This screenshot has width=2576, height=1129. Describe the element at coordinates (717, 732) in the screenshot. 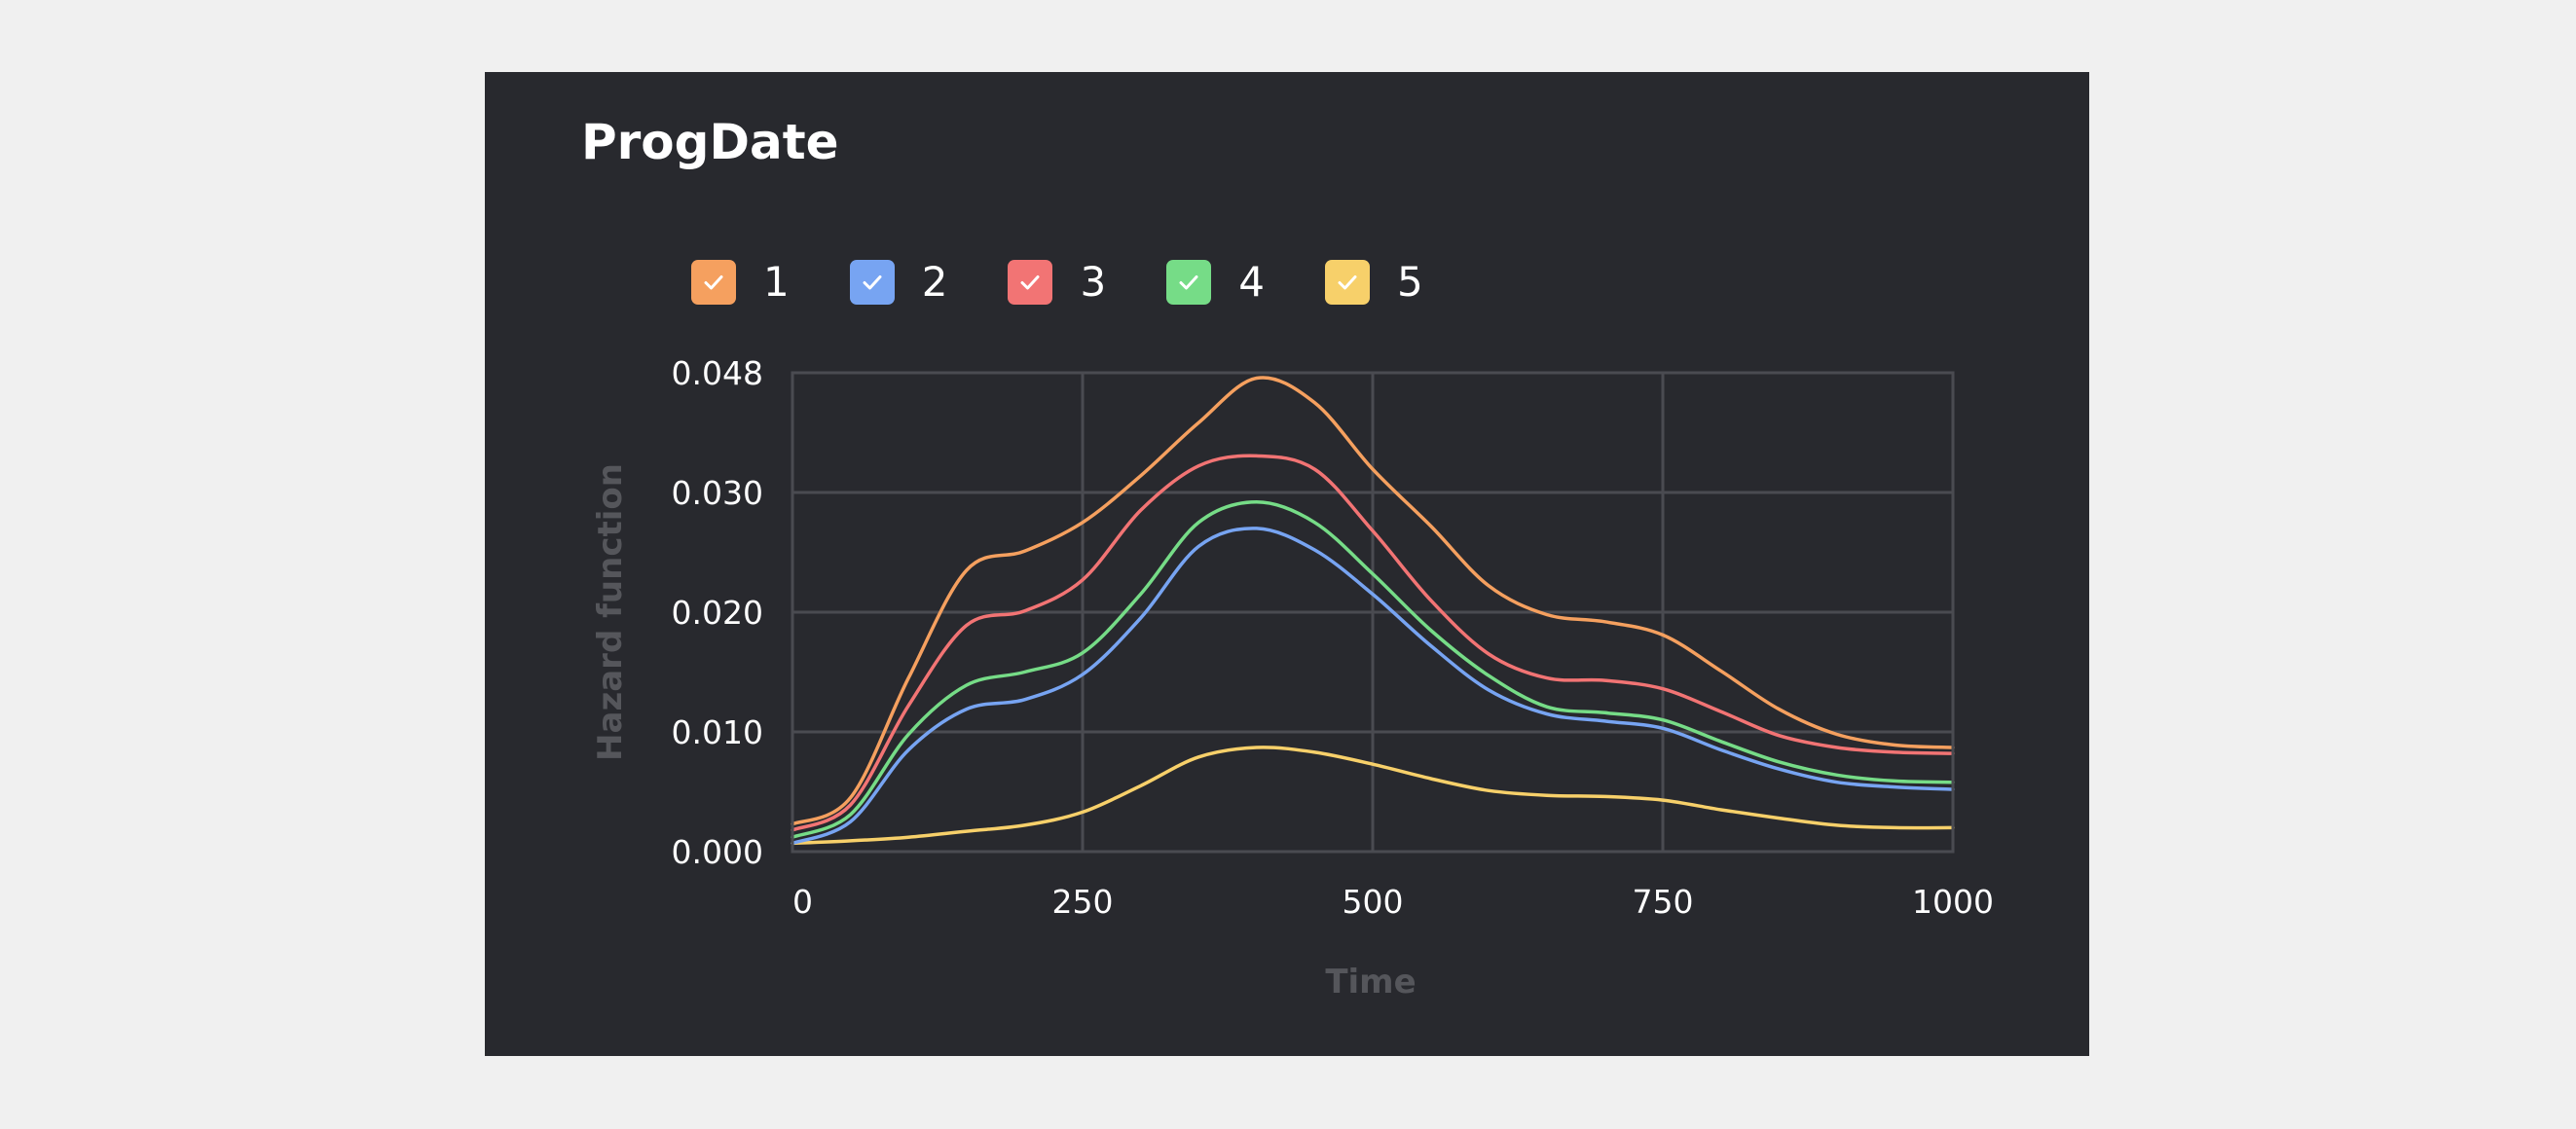

I see `y-tick-label: 0.010` at that location.